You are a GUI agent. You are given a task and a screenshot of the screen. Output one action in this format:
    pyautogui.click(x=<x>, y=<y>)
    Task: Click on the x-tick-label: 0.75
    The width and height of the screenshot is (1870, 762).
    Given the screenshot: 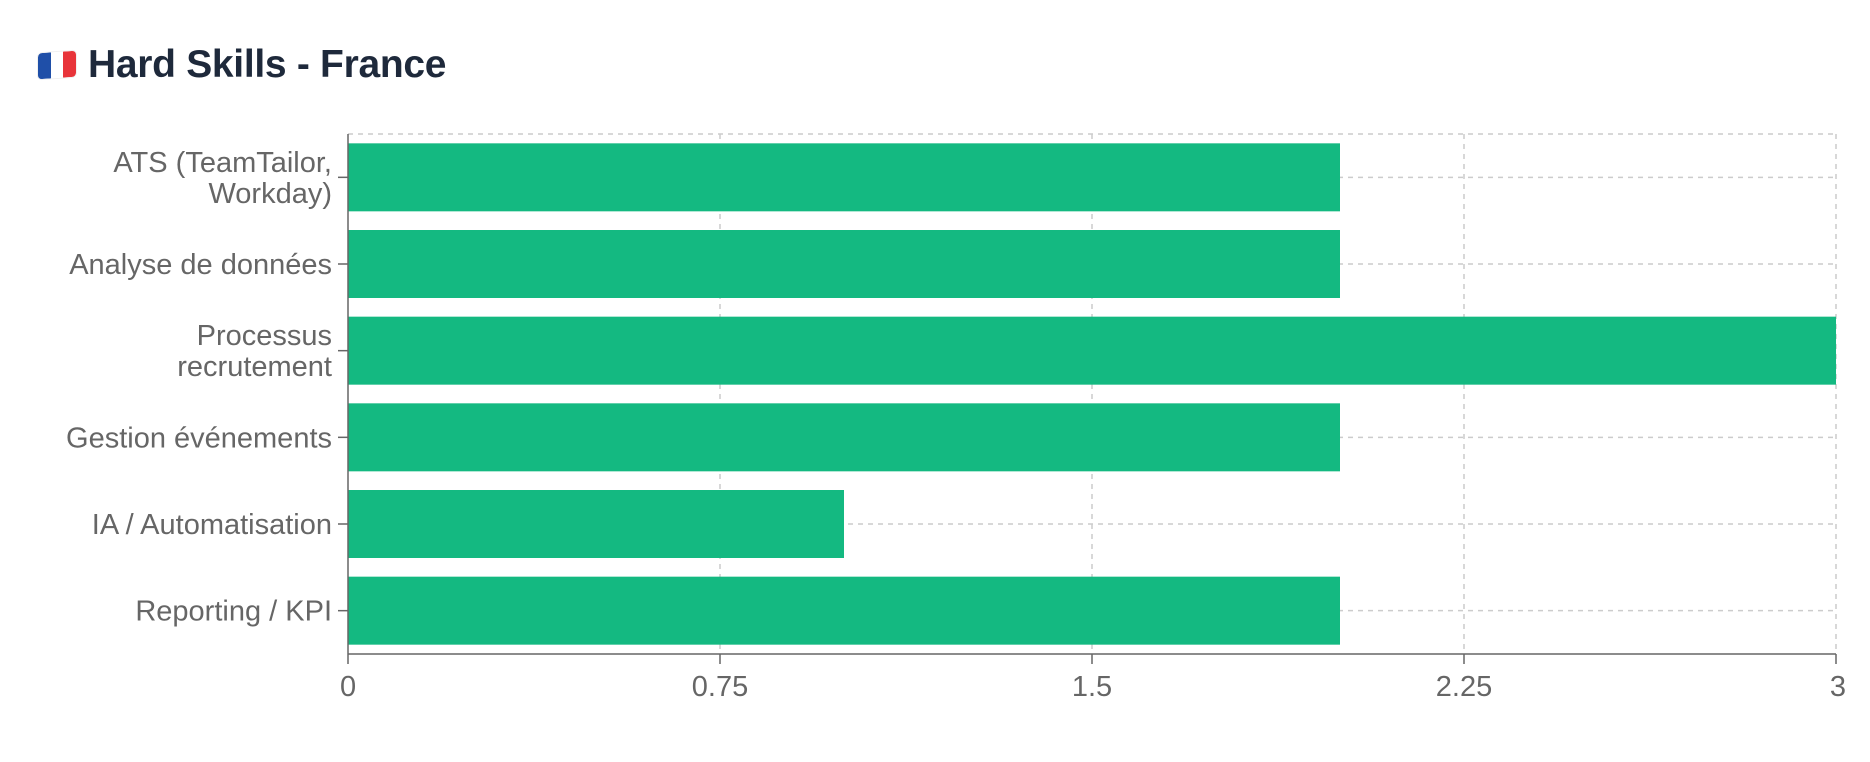 What is the action you would take?
    pyautogui.click(x=720, y=687)
    